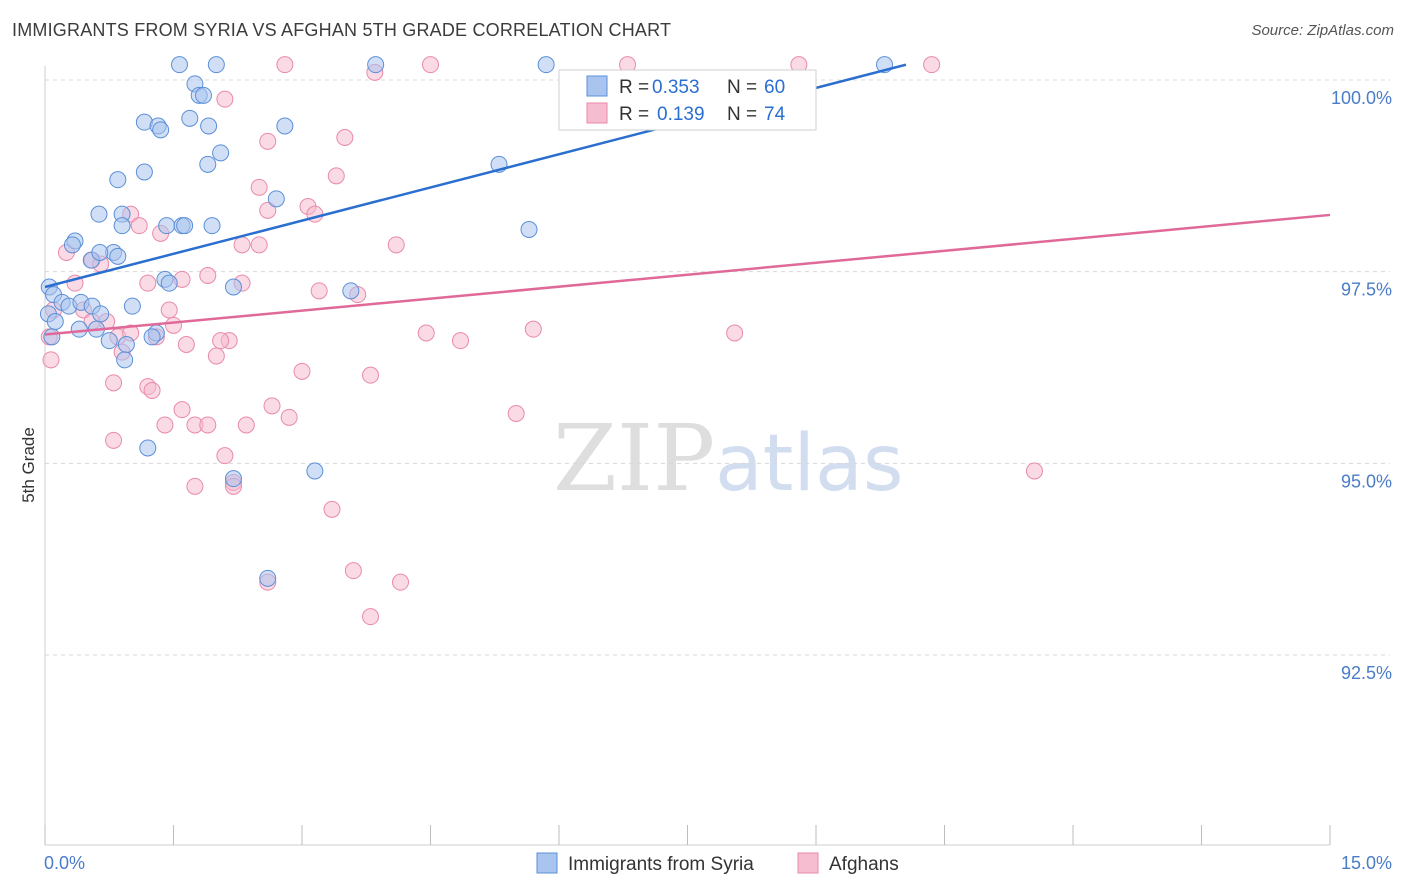  I want to click on correlation-legend: R = 0.353 N = 60 R = 0.139 N = 74, so click(687, 100).